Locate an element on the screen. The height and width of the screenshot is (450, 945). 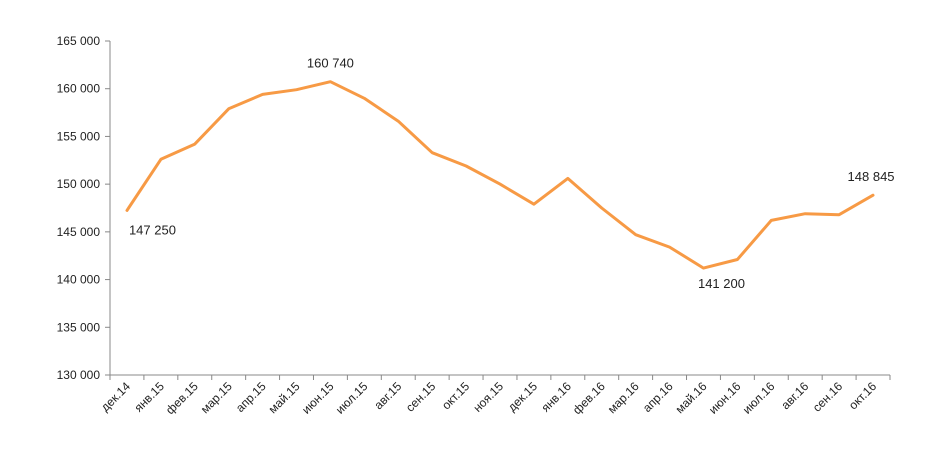
y-tick-label: 160 000 is located at coordinates (79, 89).